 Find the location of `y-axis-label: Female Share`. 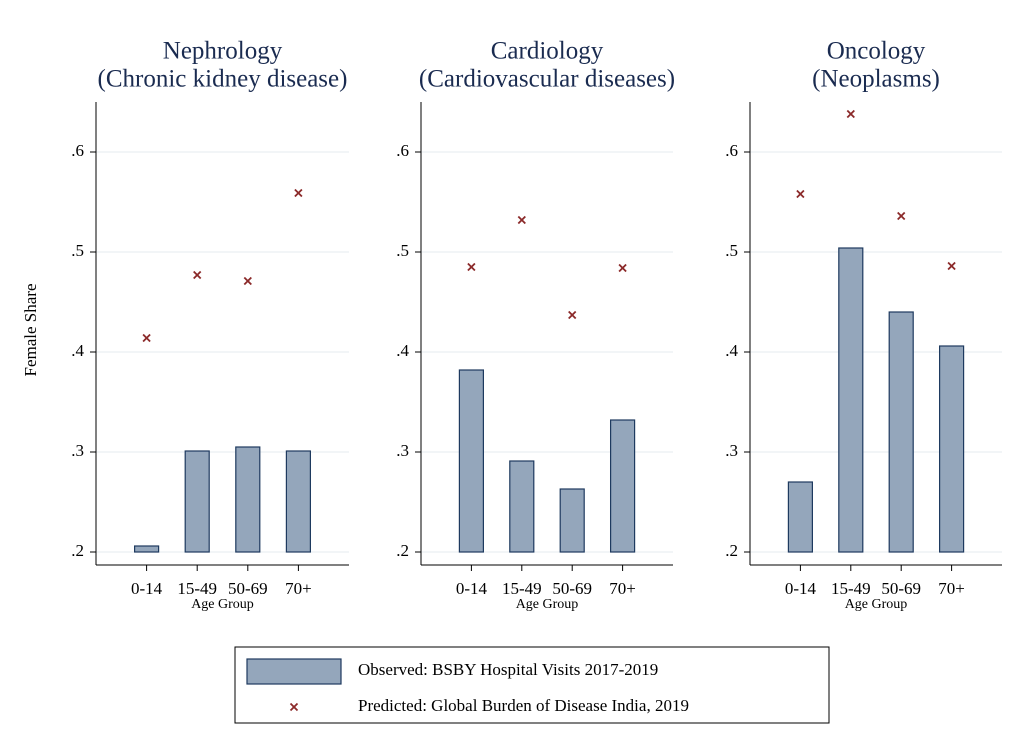

y-axis-label: Female Share is located at coordinates (30, 330).